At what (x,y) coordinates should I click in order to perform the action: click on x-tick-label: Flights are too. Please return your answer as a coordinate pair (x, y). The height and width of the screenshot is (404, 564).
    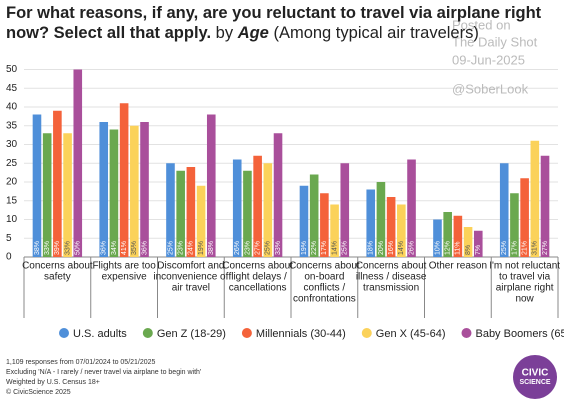
    Looking at the image, I should click on (124, 266).